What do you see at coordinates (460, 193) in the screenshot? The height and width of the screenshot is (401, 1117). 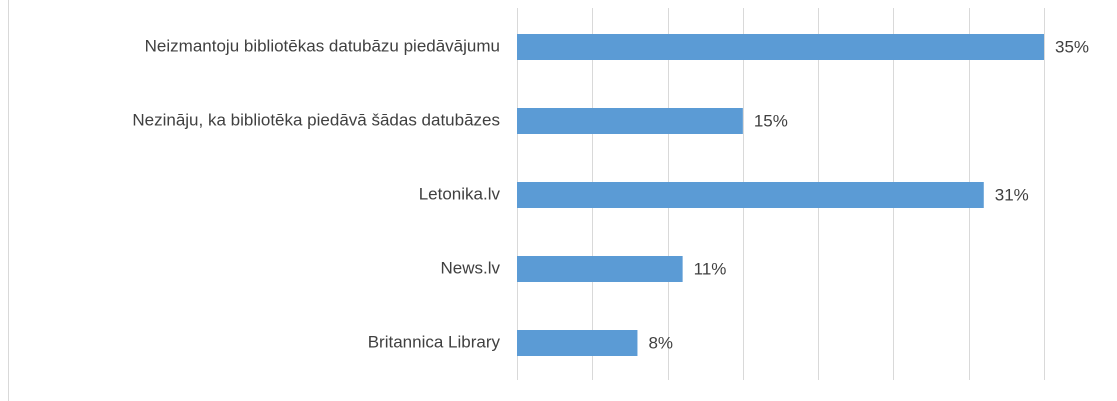 I see `category-label: Letonika.lv` at bounding box center [460, 193].